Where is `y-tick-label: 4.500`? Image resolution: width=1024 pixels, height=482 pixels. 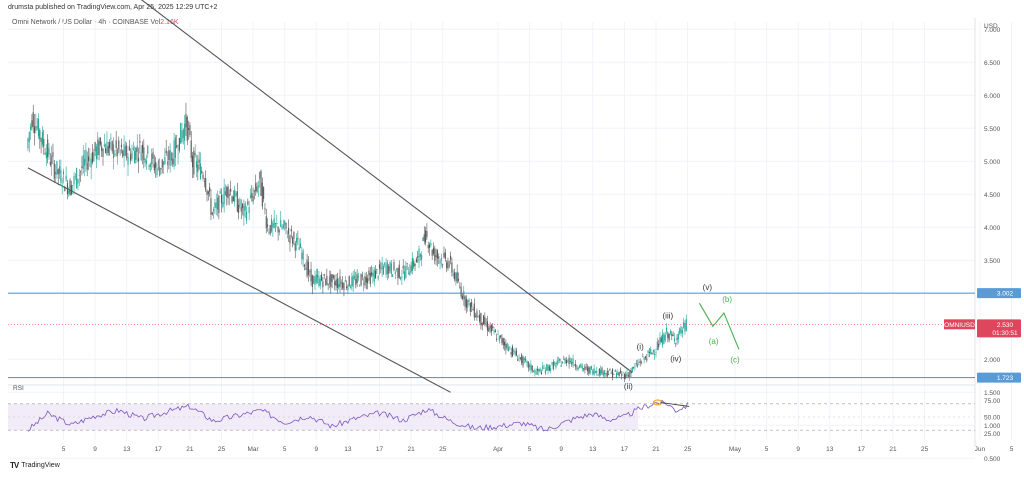 y-tick-label: 4.500 is located at coordinates (992, 195).